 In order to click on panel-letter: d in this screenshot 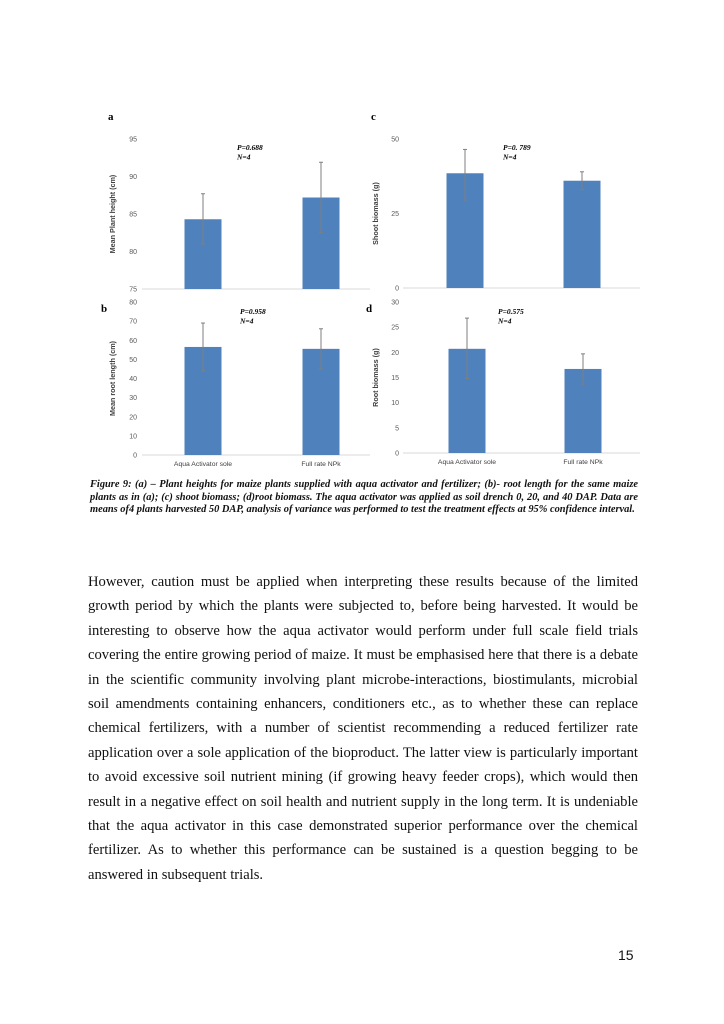, I will do `click(369, 309)`.